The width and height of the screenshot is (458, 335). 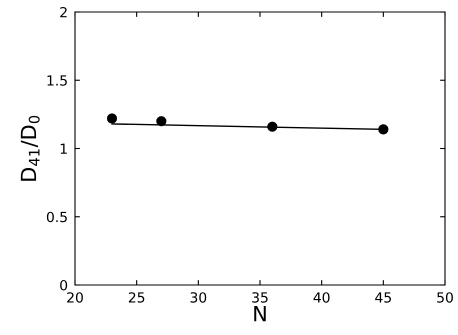 I want to click on x-tick-label: 40, so click(x=322, y=297).